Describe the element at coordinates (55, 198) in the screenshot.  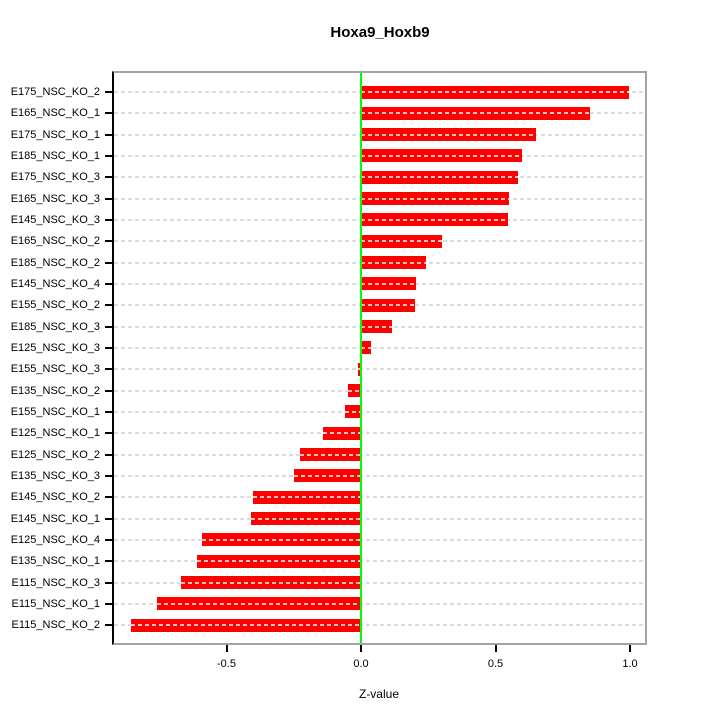
I see `category-label: E165_NSC_KO_3` at that location.